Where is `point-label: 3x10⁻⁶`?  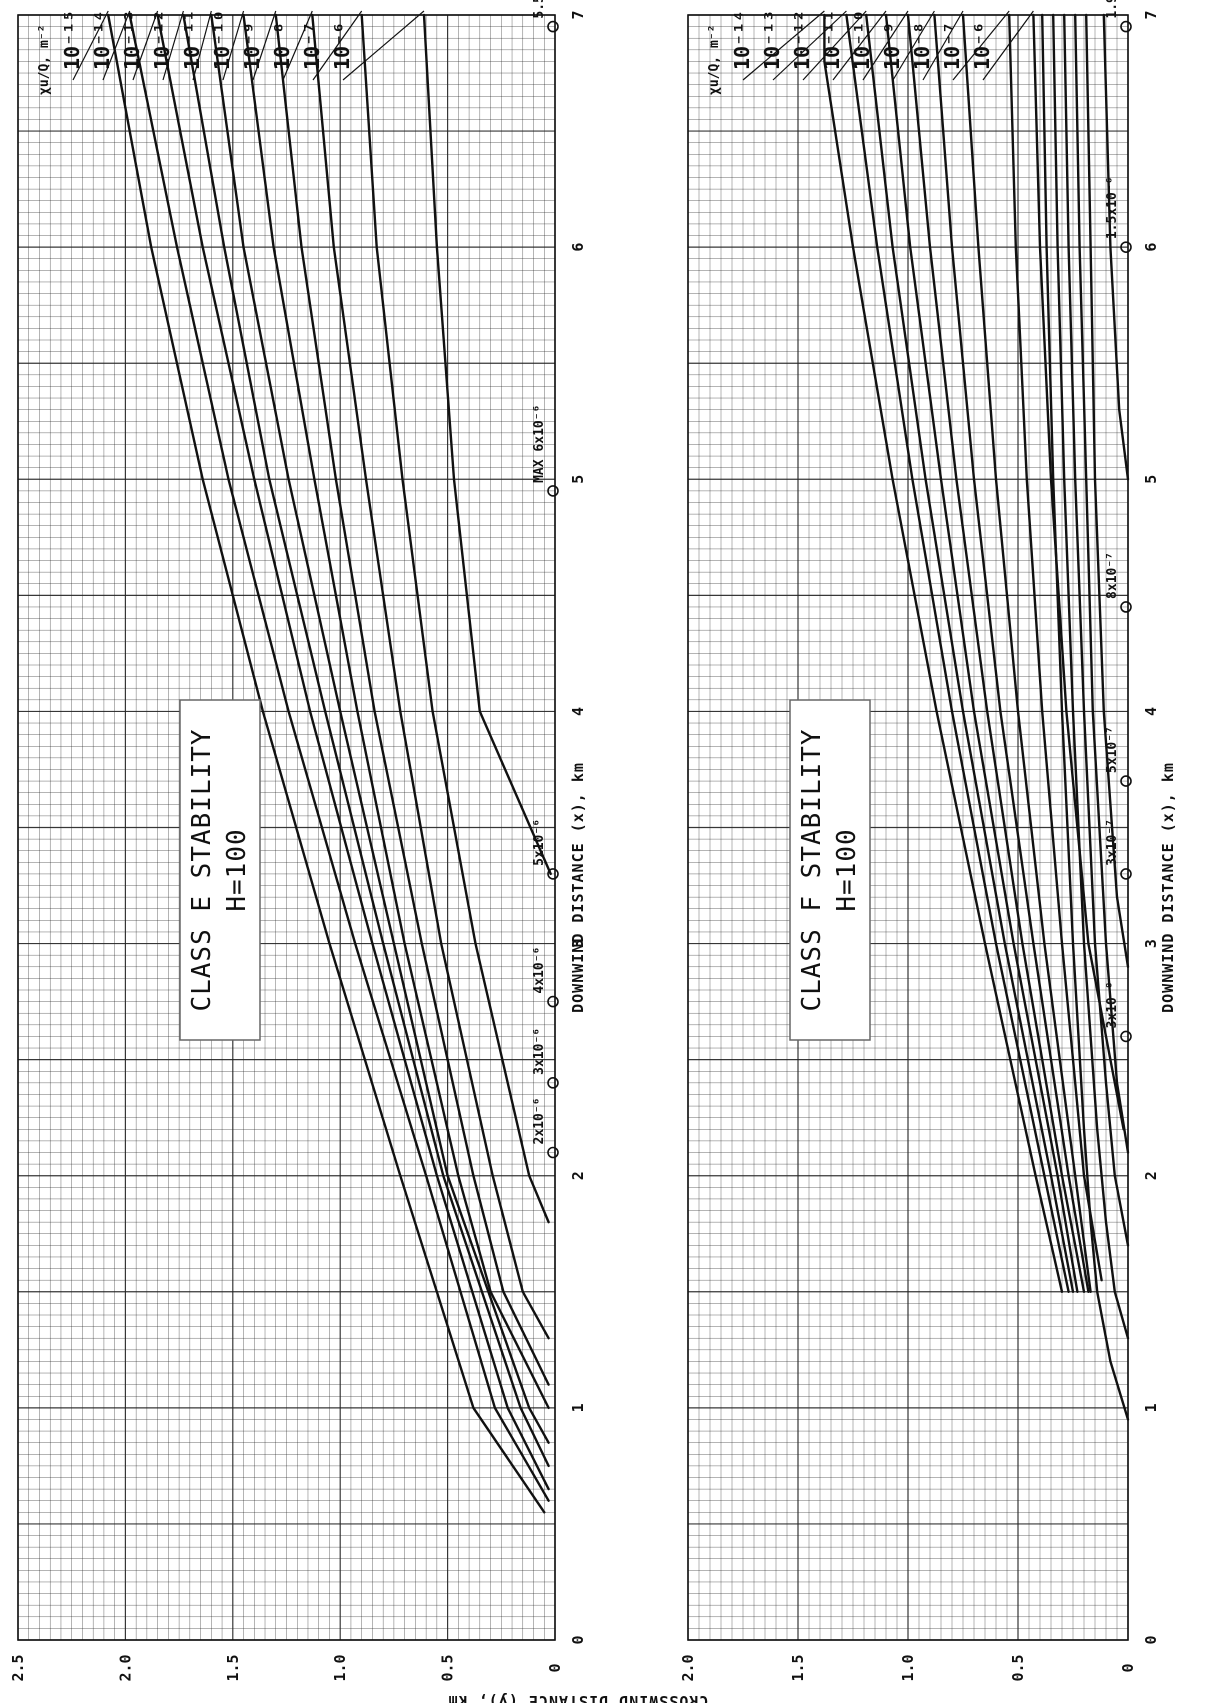
point-label: 3x10⁻⁶ is located at coordinates (539, 1051).